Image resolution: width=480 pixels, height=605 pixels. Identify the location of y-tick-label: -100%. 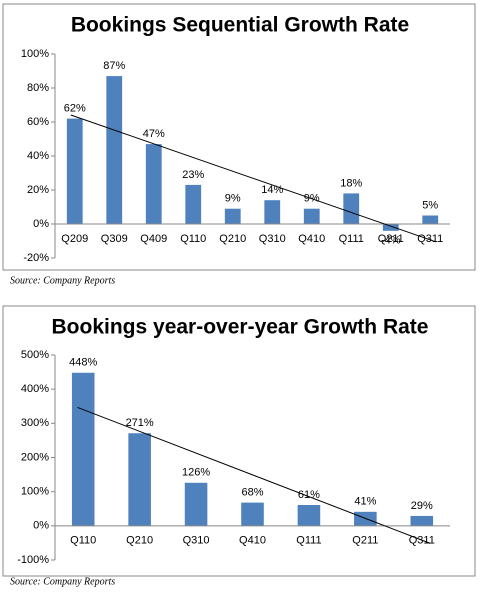
(33, 560).